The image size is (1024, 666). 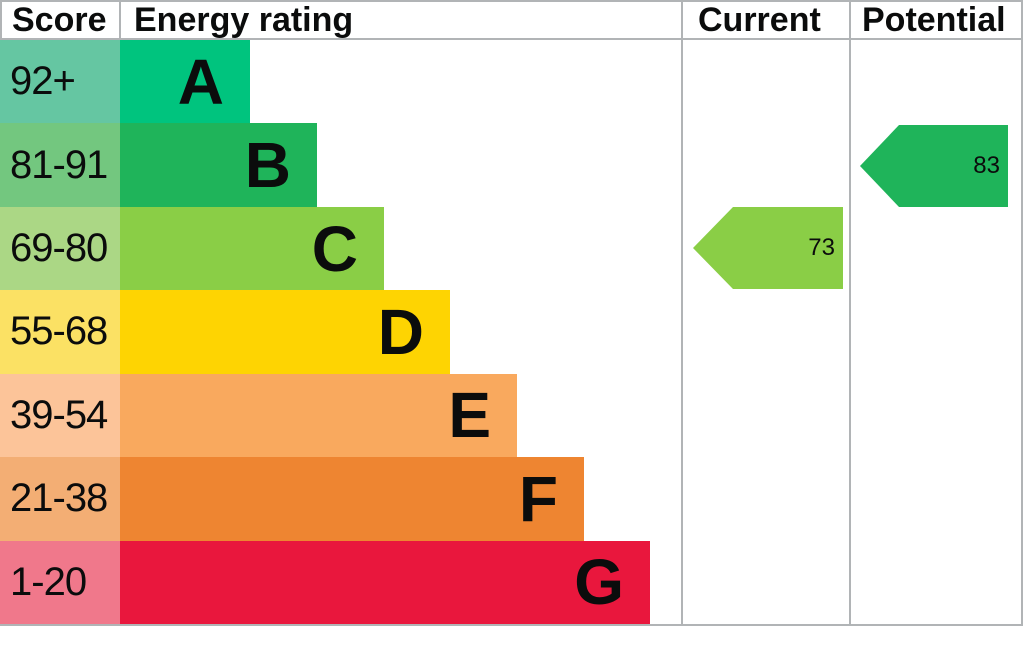 What do you see at coordinates (512, 165) in the screenshot?
I see `band-row: 81-91 B` at bounding box center [512, 165].